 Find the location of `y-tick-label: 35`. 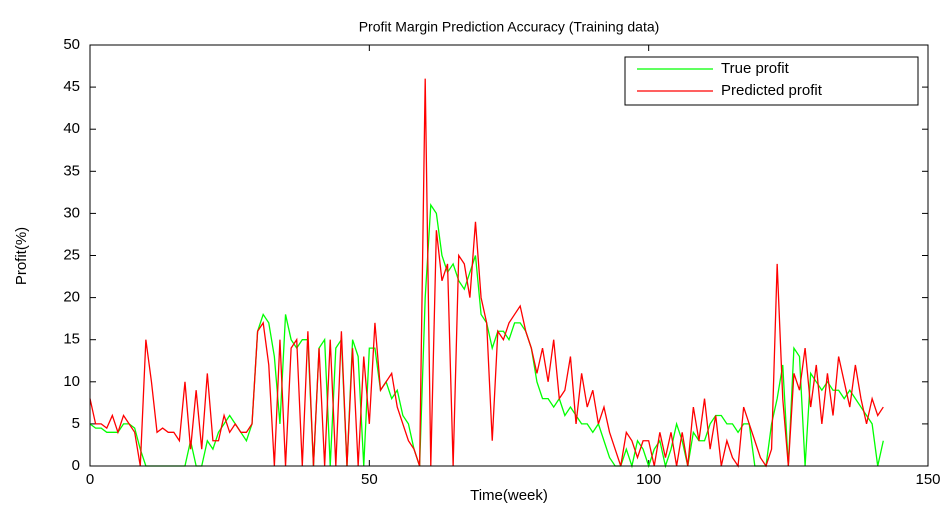

y-tick-label: 35 is located at coordinates (71, 170).